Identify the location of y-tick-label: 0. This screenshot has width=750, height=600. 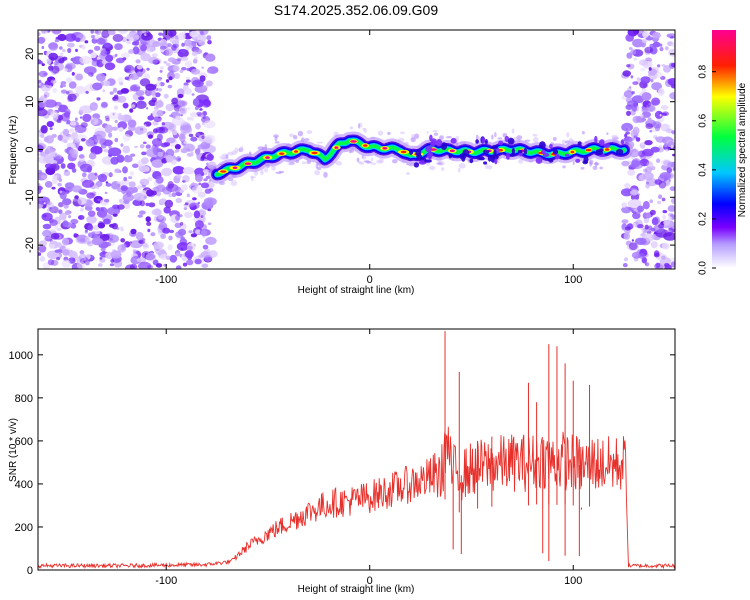
(30, 149).